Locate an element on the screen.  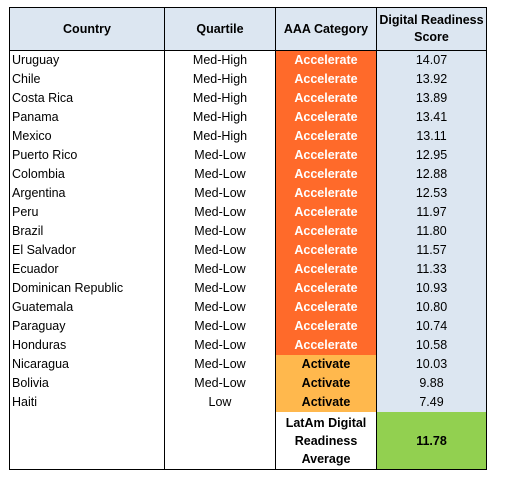
table-row: Puerto Rico Med-Low Accelerate 12.95 is located at coordinates (248, 155).